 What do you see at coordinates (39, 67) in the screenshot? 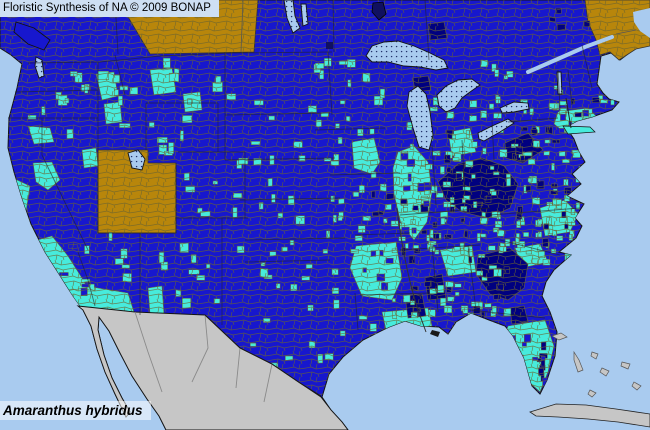
I see `puget-sound` at bounding box center [39, 67].